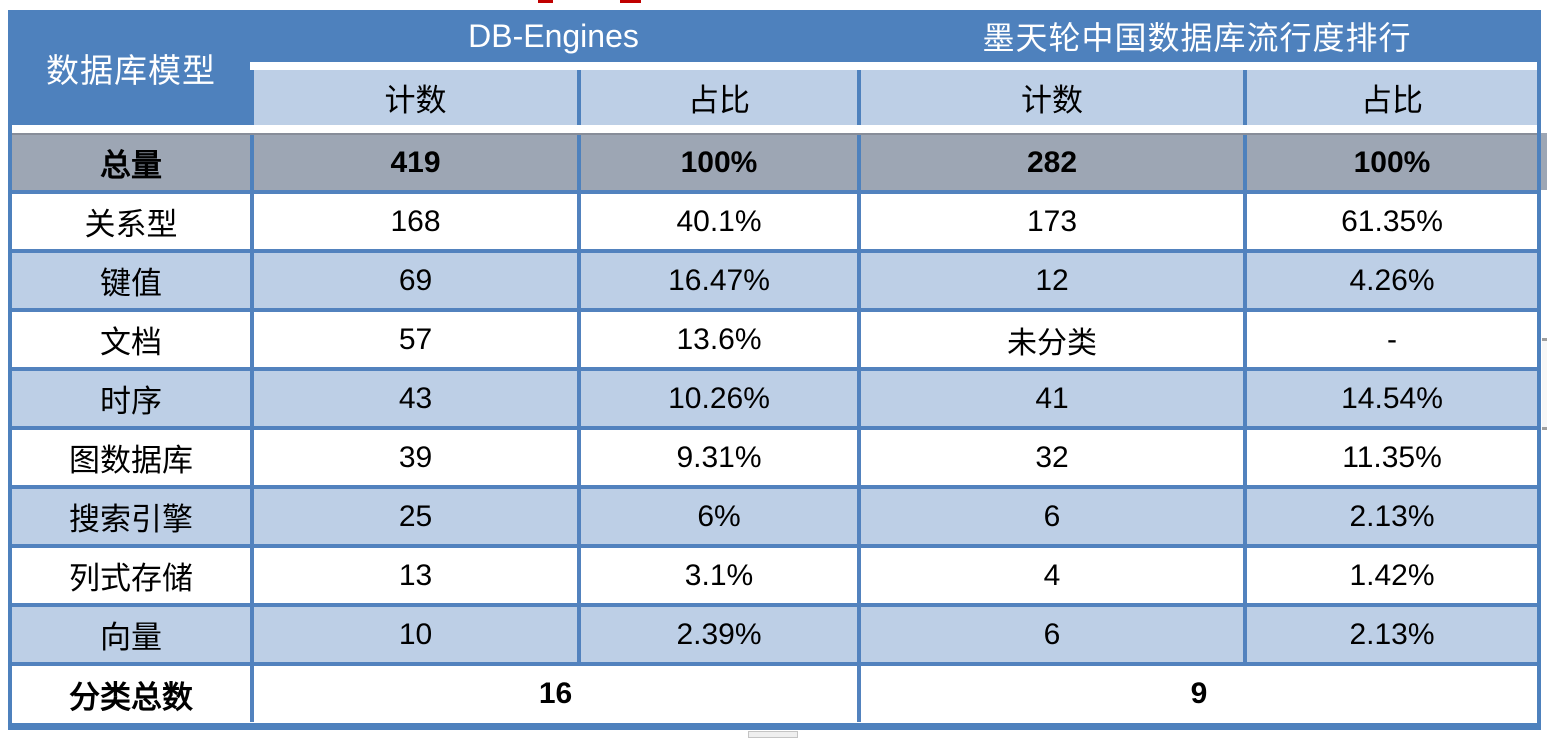 Image resolution: width=1547 pixels, height=738 pixels. Describe the element at coordinates (1390, 339) in the screenshot. I see `cell-value: -` at that location.